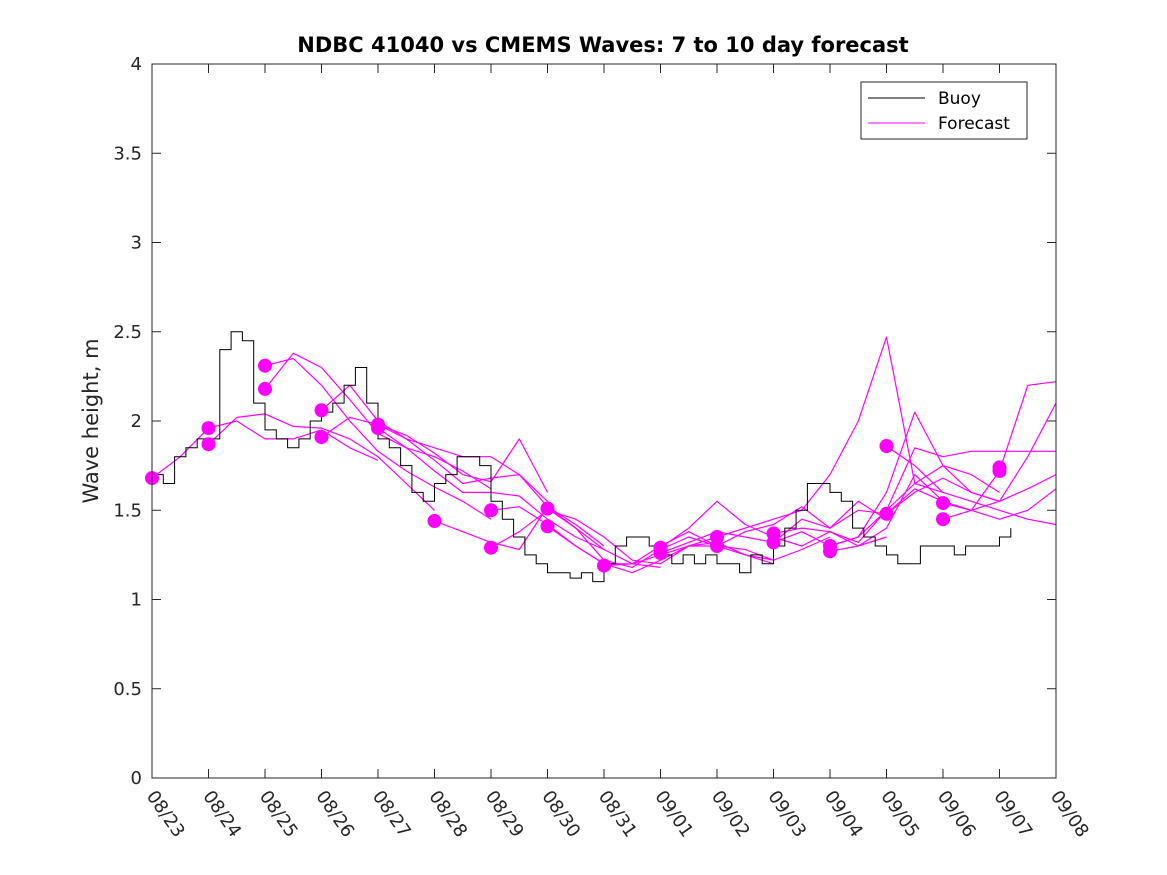 The width and height of the screenshot is (1167, 875). Describe the element at coordinates (221, 814) in the screenshot. I see `x-tick-label: 08/24` at that location.